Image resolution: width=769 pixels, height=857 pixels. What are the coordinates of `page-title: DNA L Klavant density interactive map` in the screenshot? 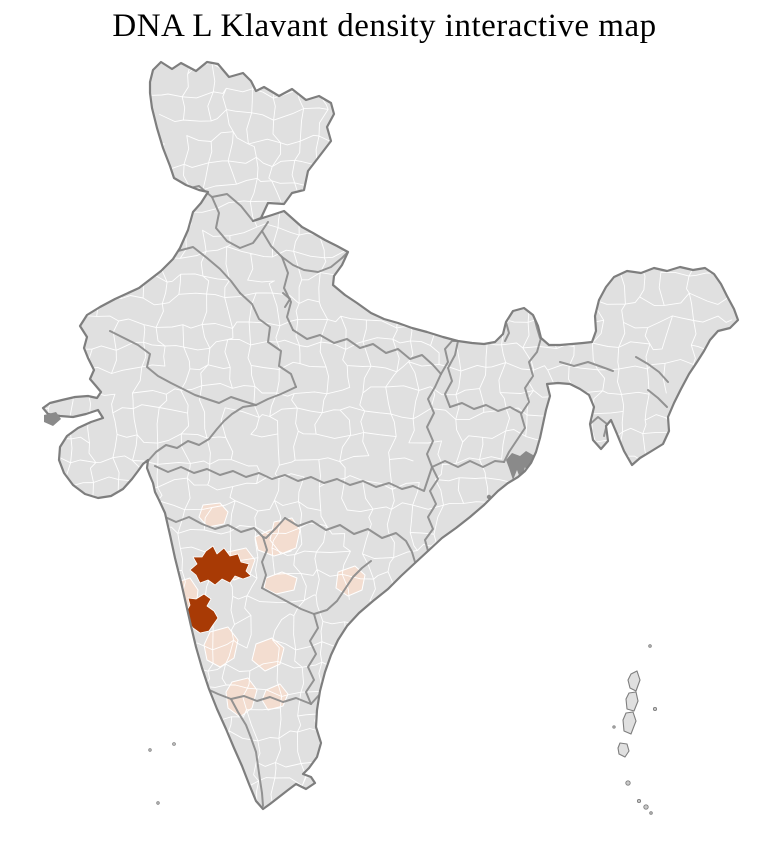 It's located at (384, 26).